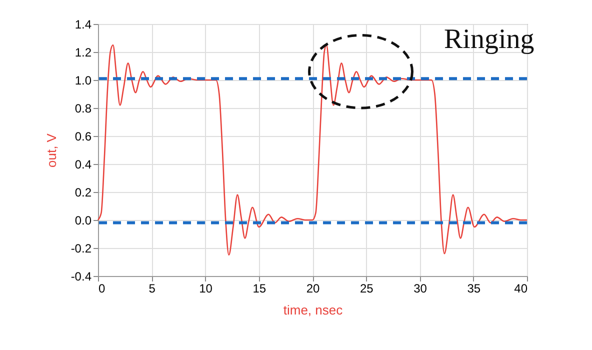 This screenshot has width=592, height=350. What do you see at coordinates (474, 289) in the screenshot?
I see `x-tick-label: 35` at bounding box center [474, 289].